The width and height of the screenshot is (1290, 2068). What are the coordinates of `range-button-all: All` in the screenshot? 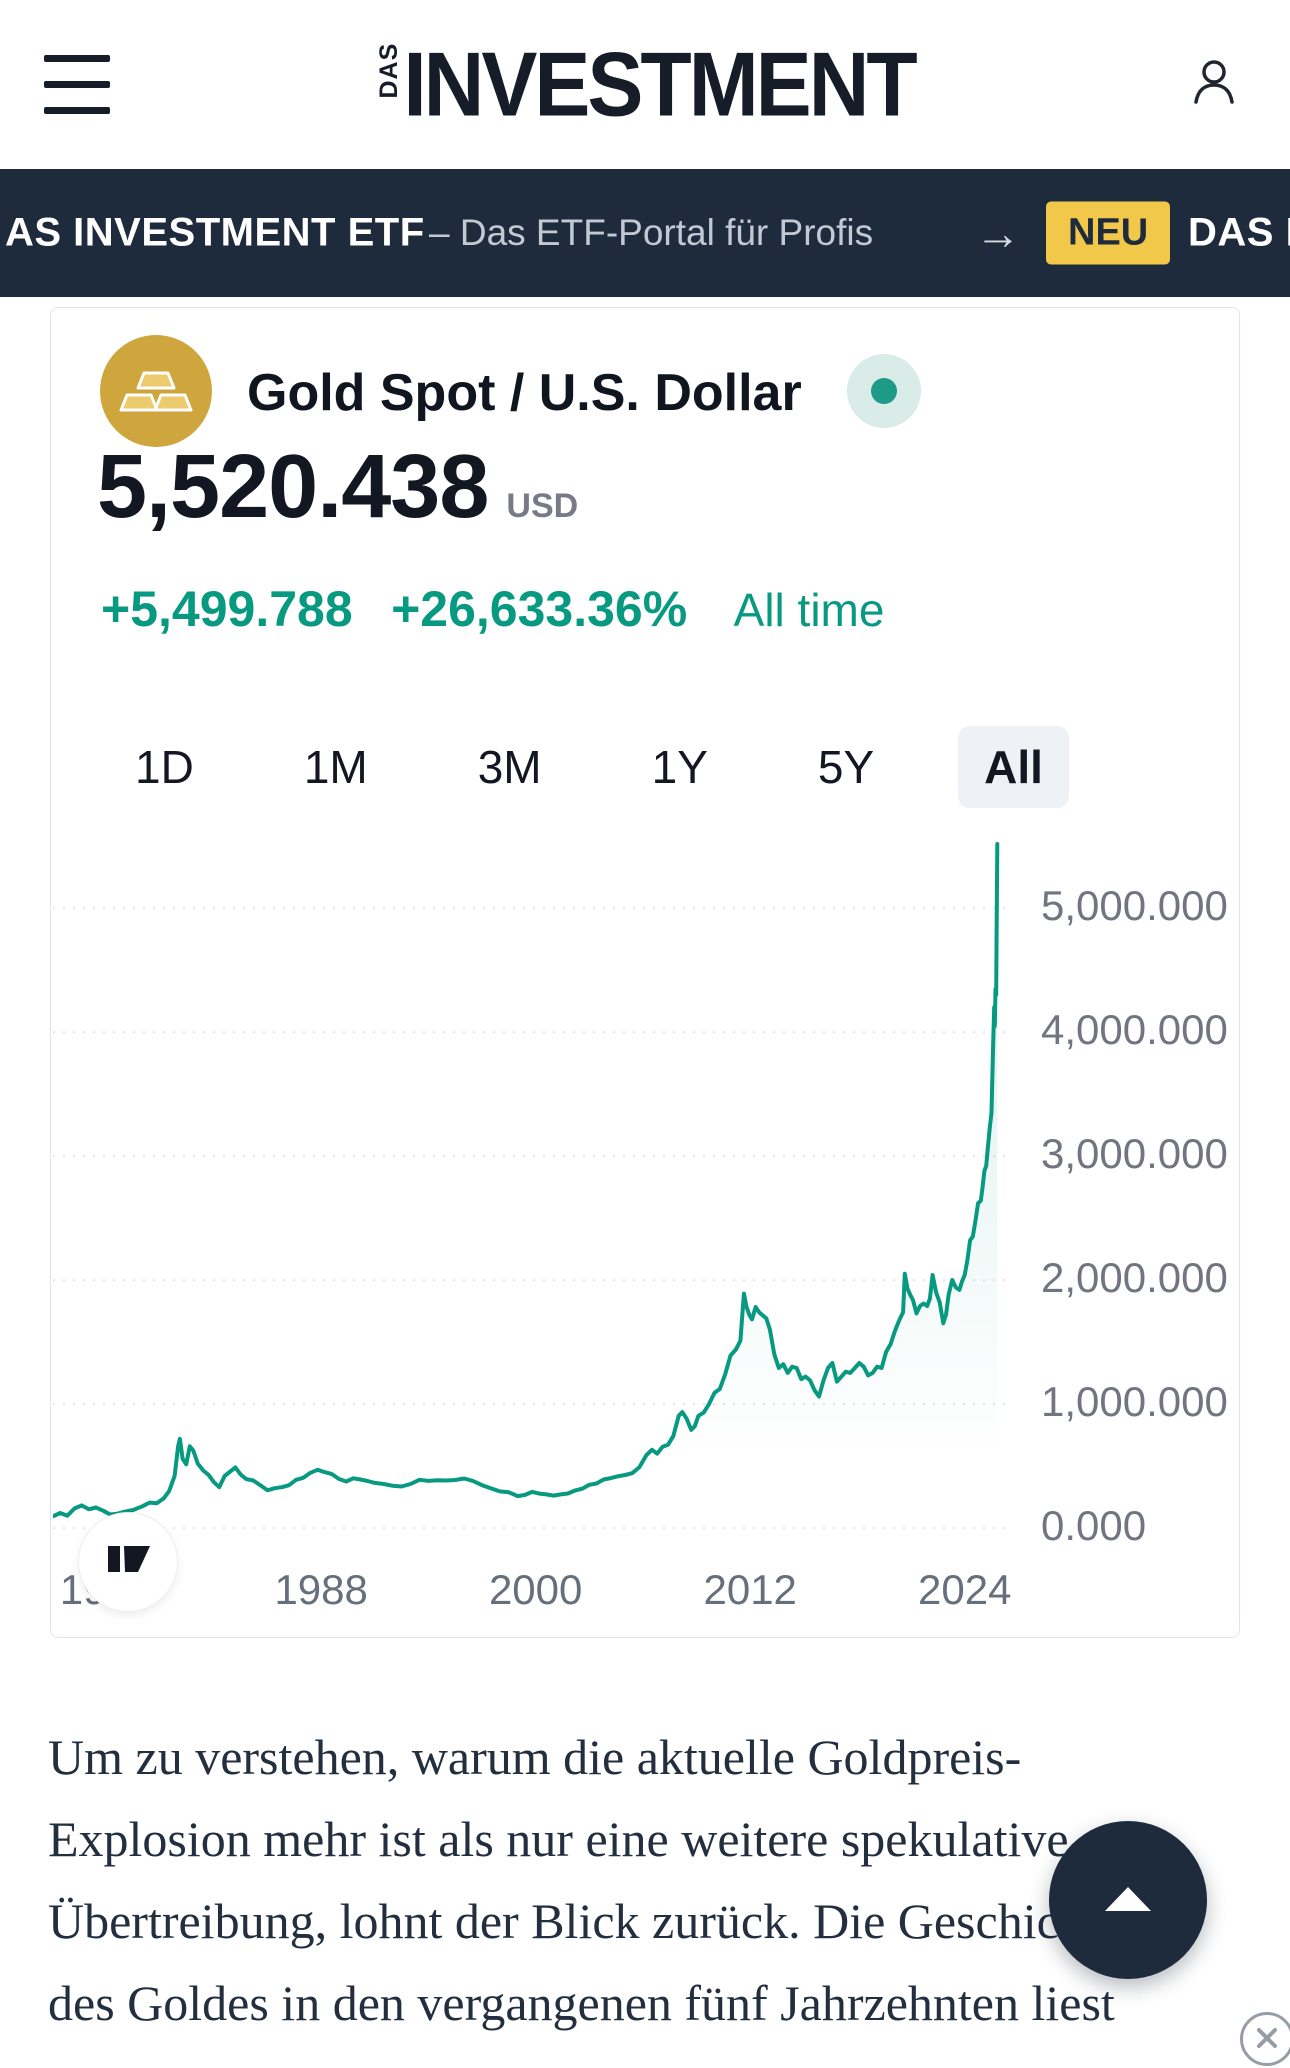 It's located at (1013, 767).